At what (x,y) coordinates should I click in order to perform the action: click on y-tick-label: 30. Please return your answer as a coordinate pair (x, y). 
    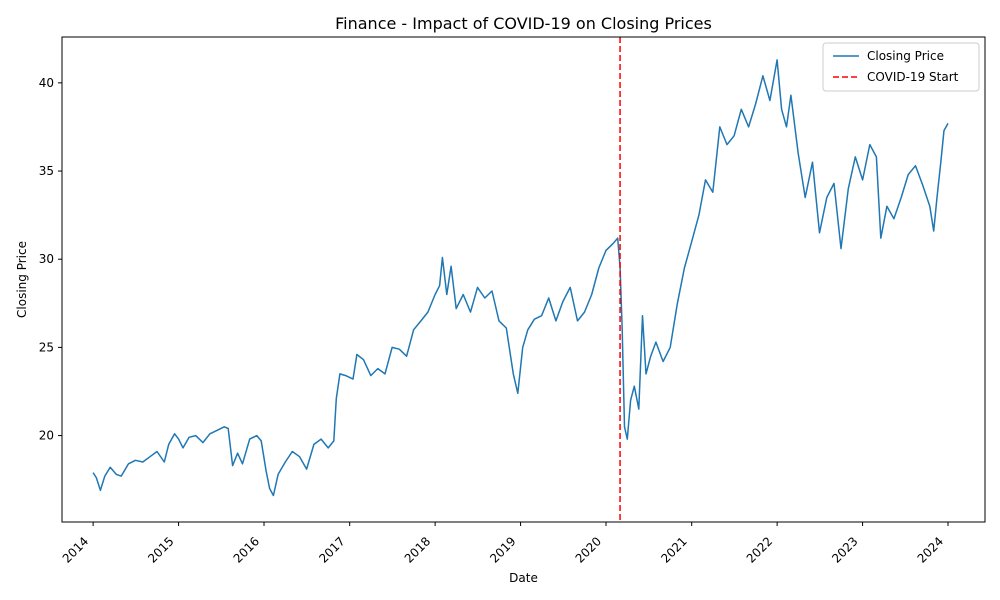
    Looking at the image, I should click on (46, 259).